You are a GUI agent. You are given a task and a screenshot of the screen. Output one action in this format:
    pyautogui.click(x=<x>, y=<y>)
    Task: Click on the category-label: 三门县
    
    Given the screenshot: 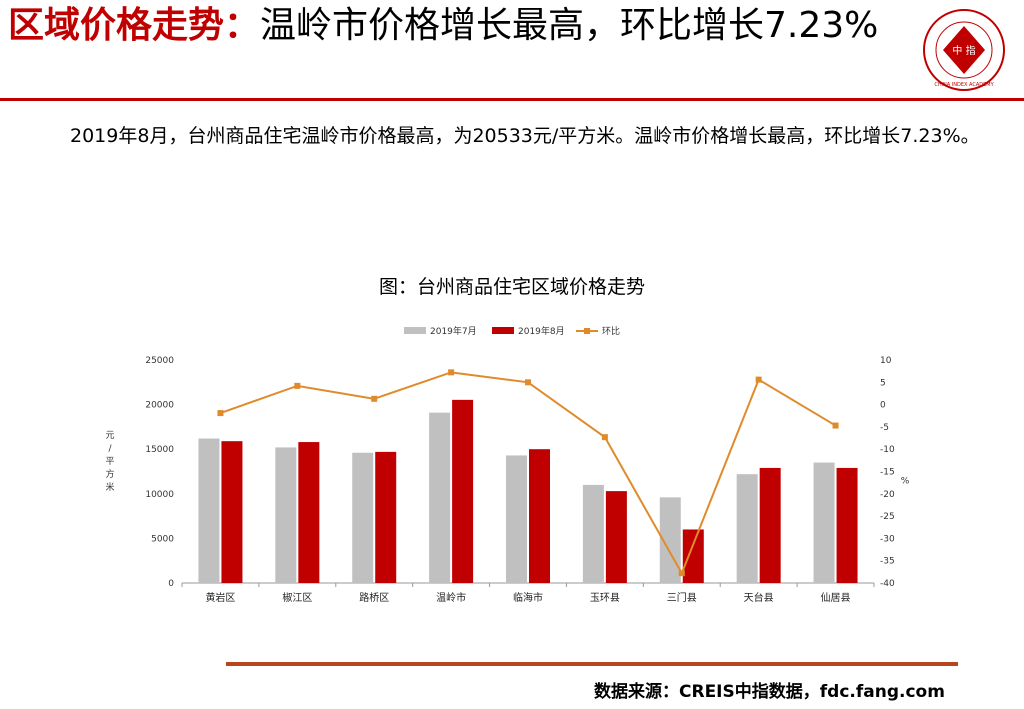 What is the action you would take?
    pyautogui.click(x=682, y=597)
    